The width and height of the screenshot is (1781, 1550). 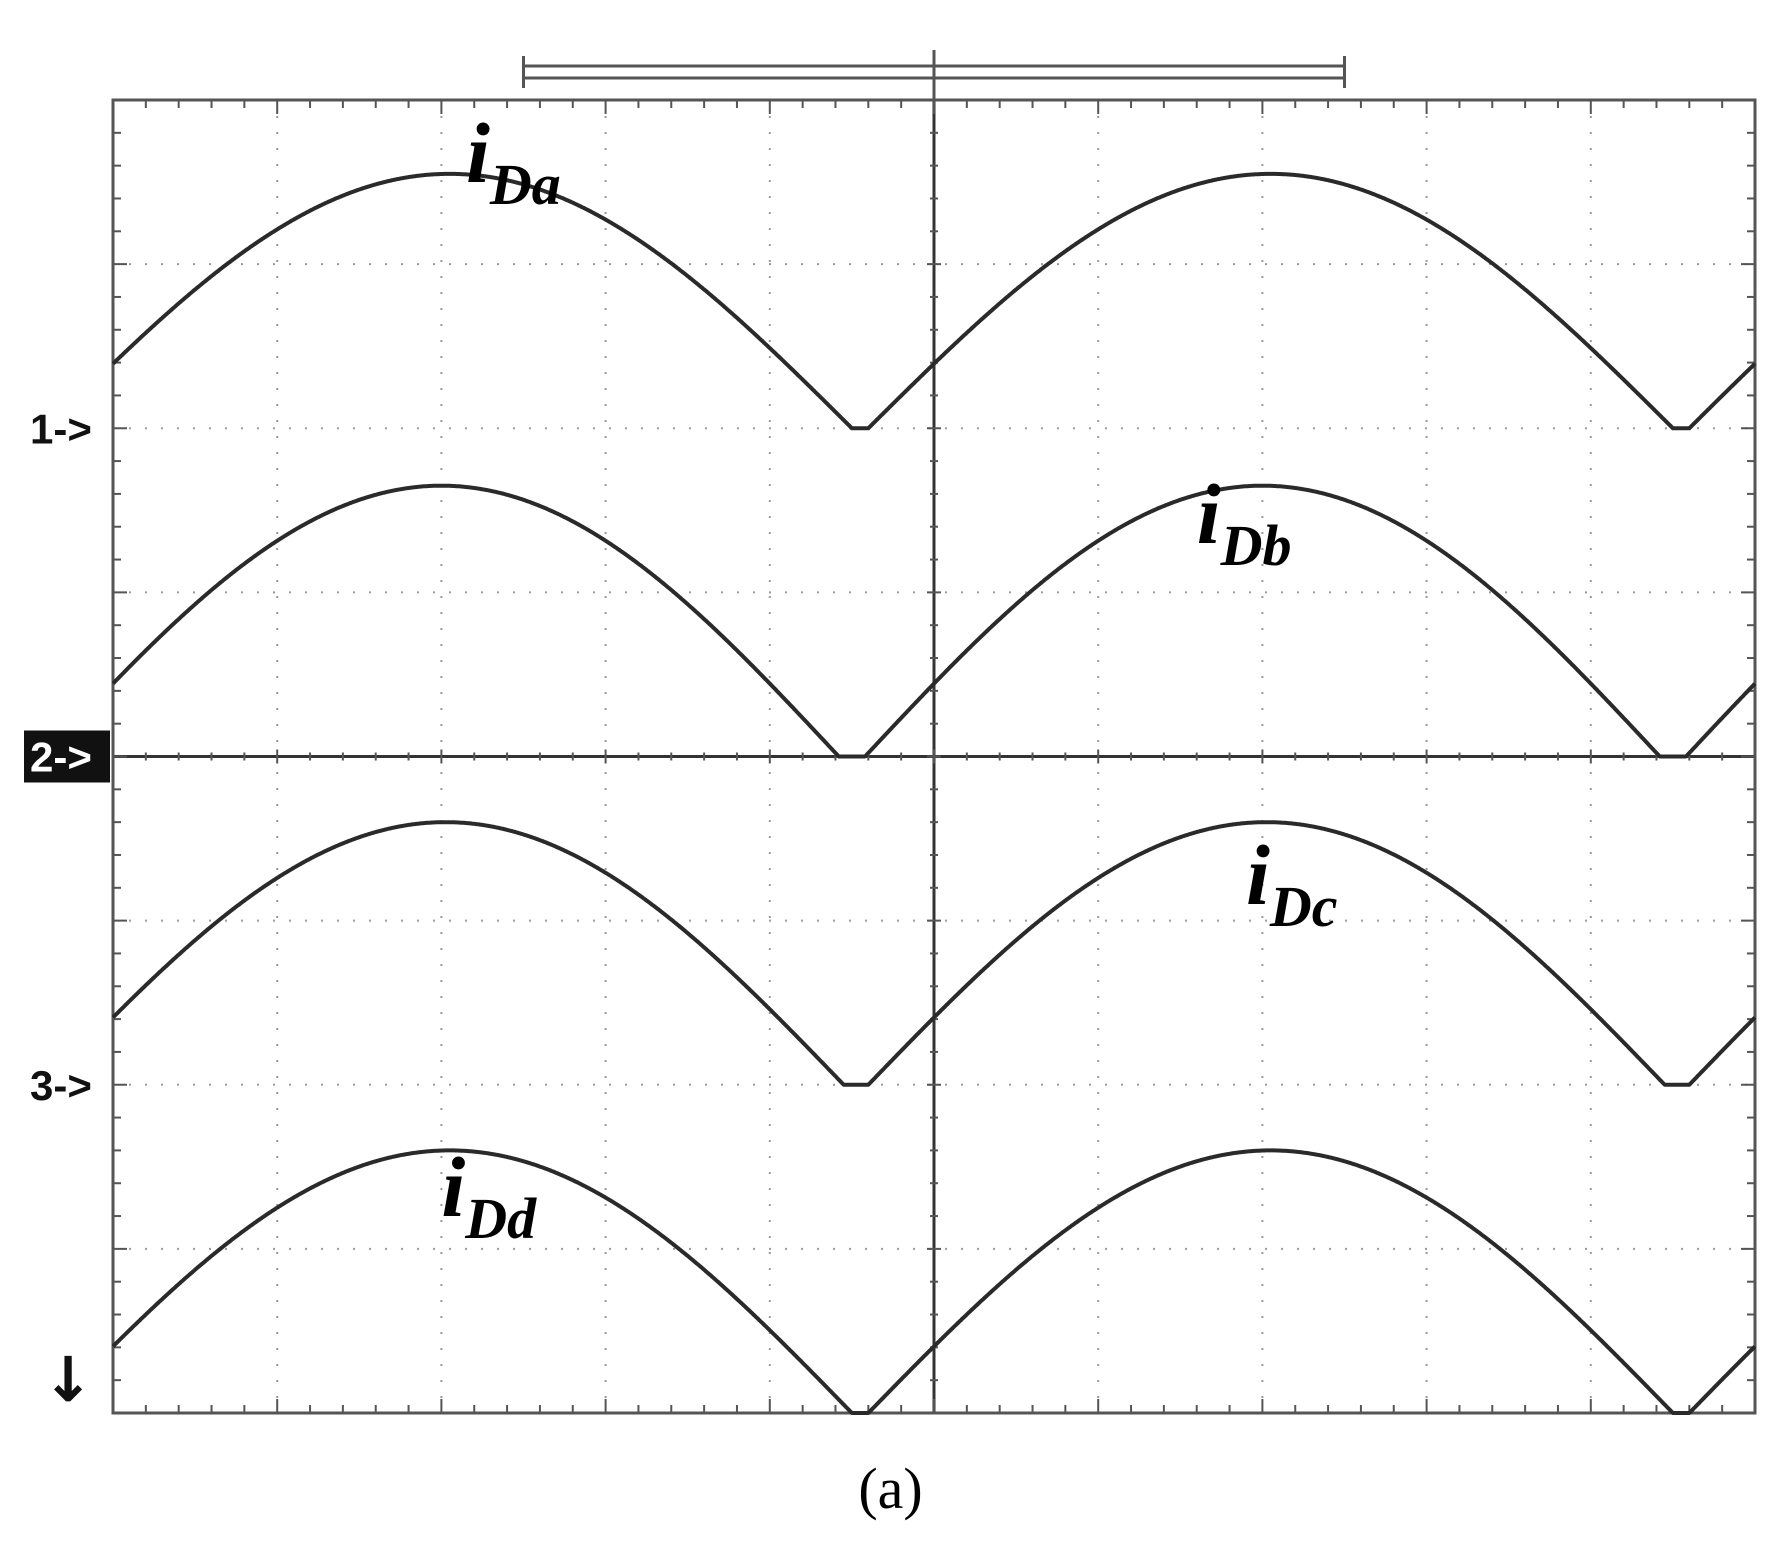 What do you see at coordinates (67, 910) in the screenshot?
I see `channel-markers: 1-> 2-> 3-> ↓` at bounding box center [67, 910].